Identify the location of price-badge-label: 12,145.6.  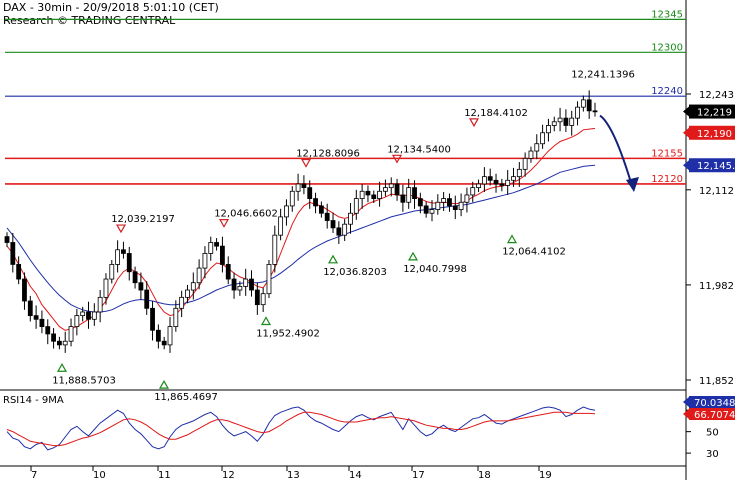
(716, 166).